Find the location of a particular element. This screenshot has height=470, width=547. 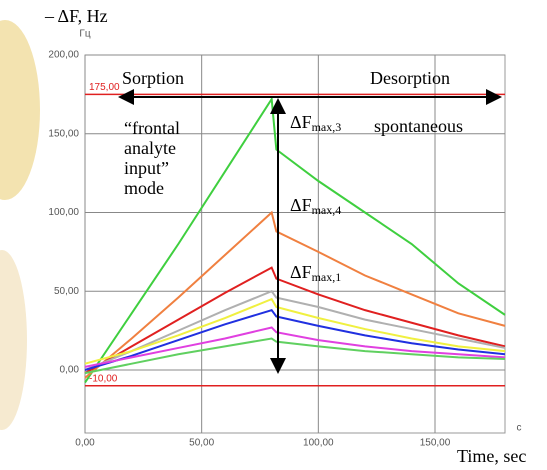

x-tick-label: 50,00 is located at coordinates (201, 443).